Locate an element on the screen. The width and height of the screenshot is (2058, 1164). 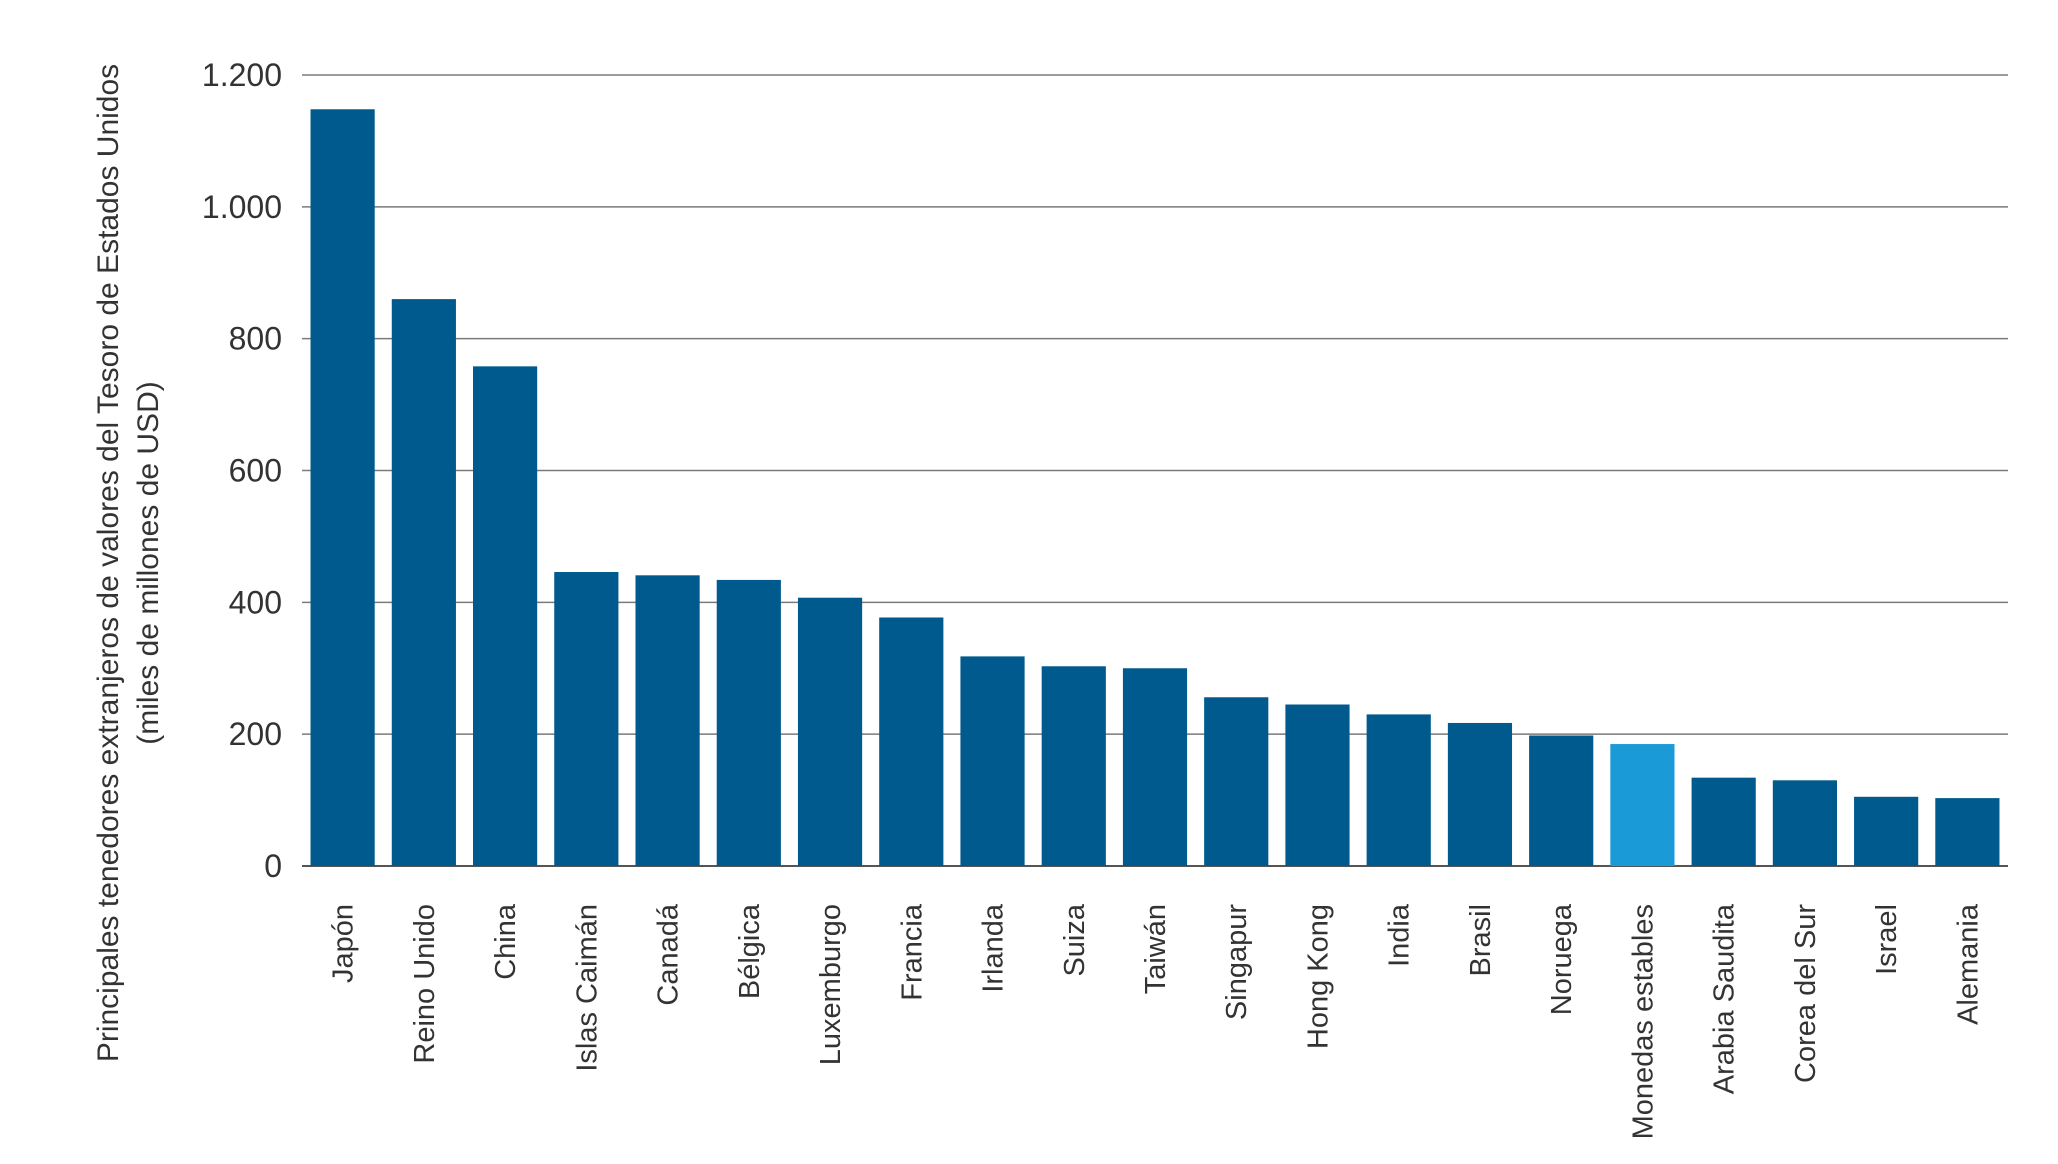
y-axis-title-unit: (miles de millones de USD) is located at coordinates (148, 562).